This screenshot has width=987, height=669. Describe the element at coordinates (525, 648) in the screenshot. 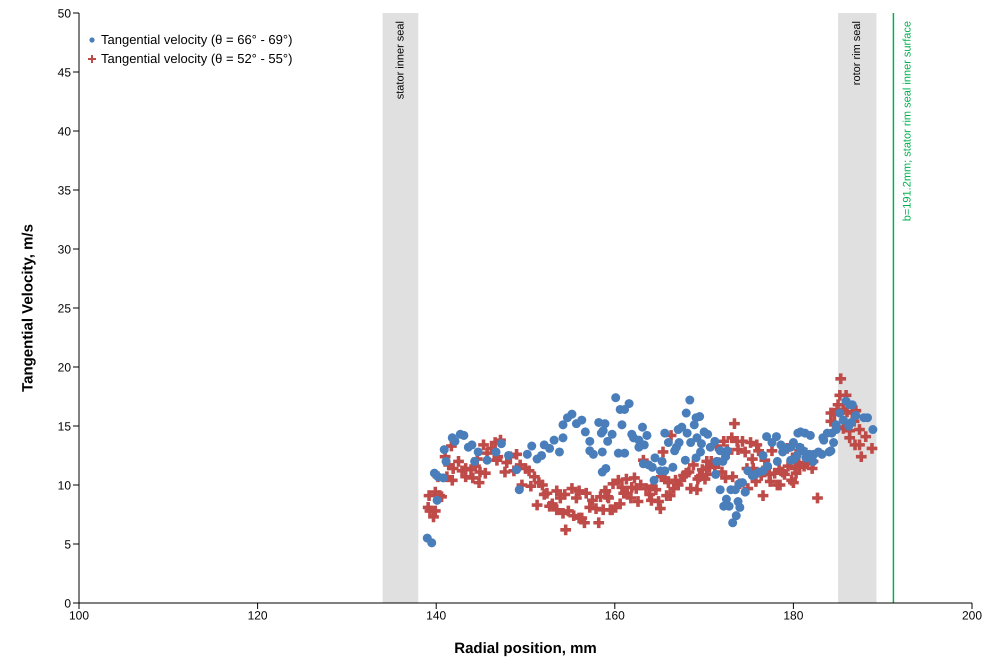

I see `x-axis-title: Radial position, mm` at that location.